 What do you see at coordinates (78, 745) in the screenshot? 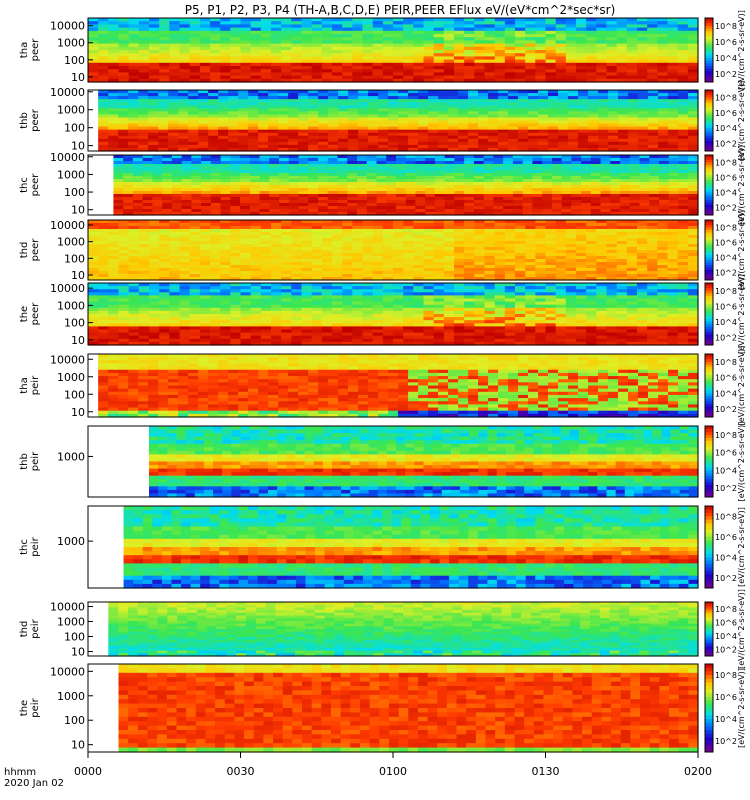
I see `y-tick-label: 10` at bounding box center [78, 745].